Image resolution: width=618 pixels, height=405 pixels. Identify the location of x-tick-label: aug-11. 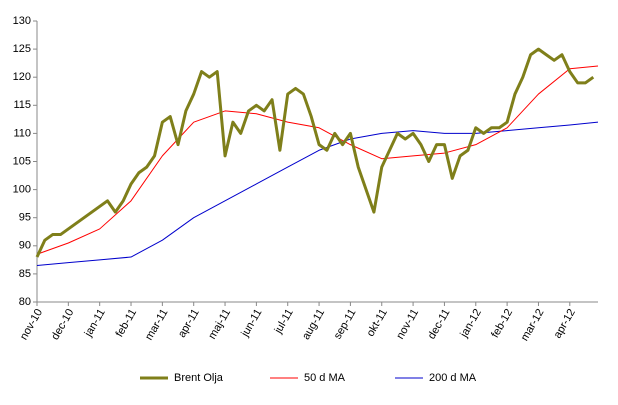
(313, 324).